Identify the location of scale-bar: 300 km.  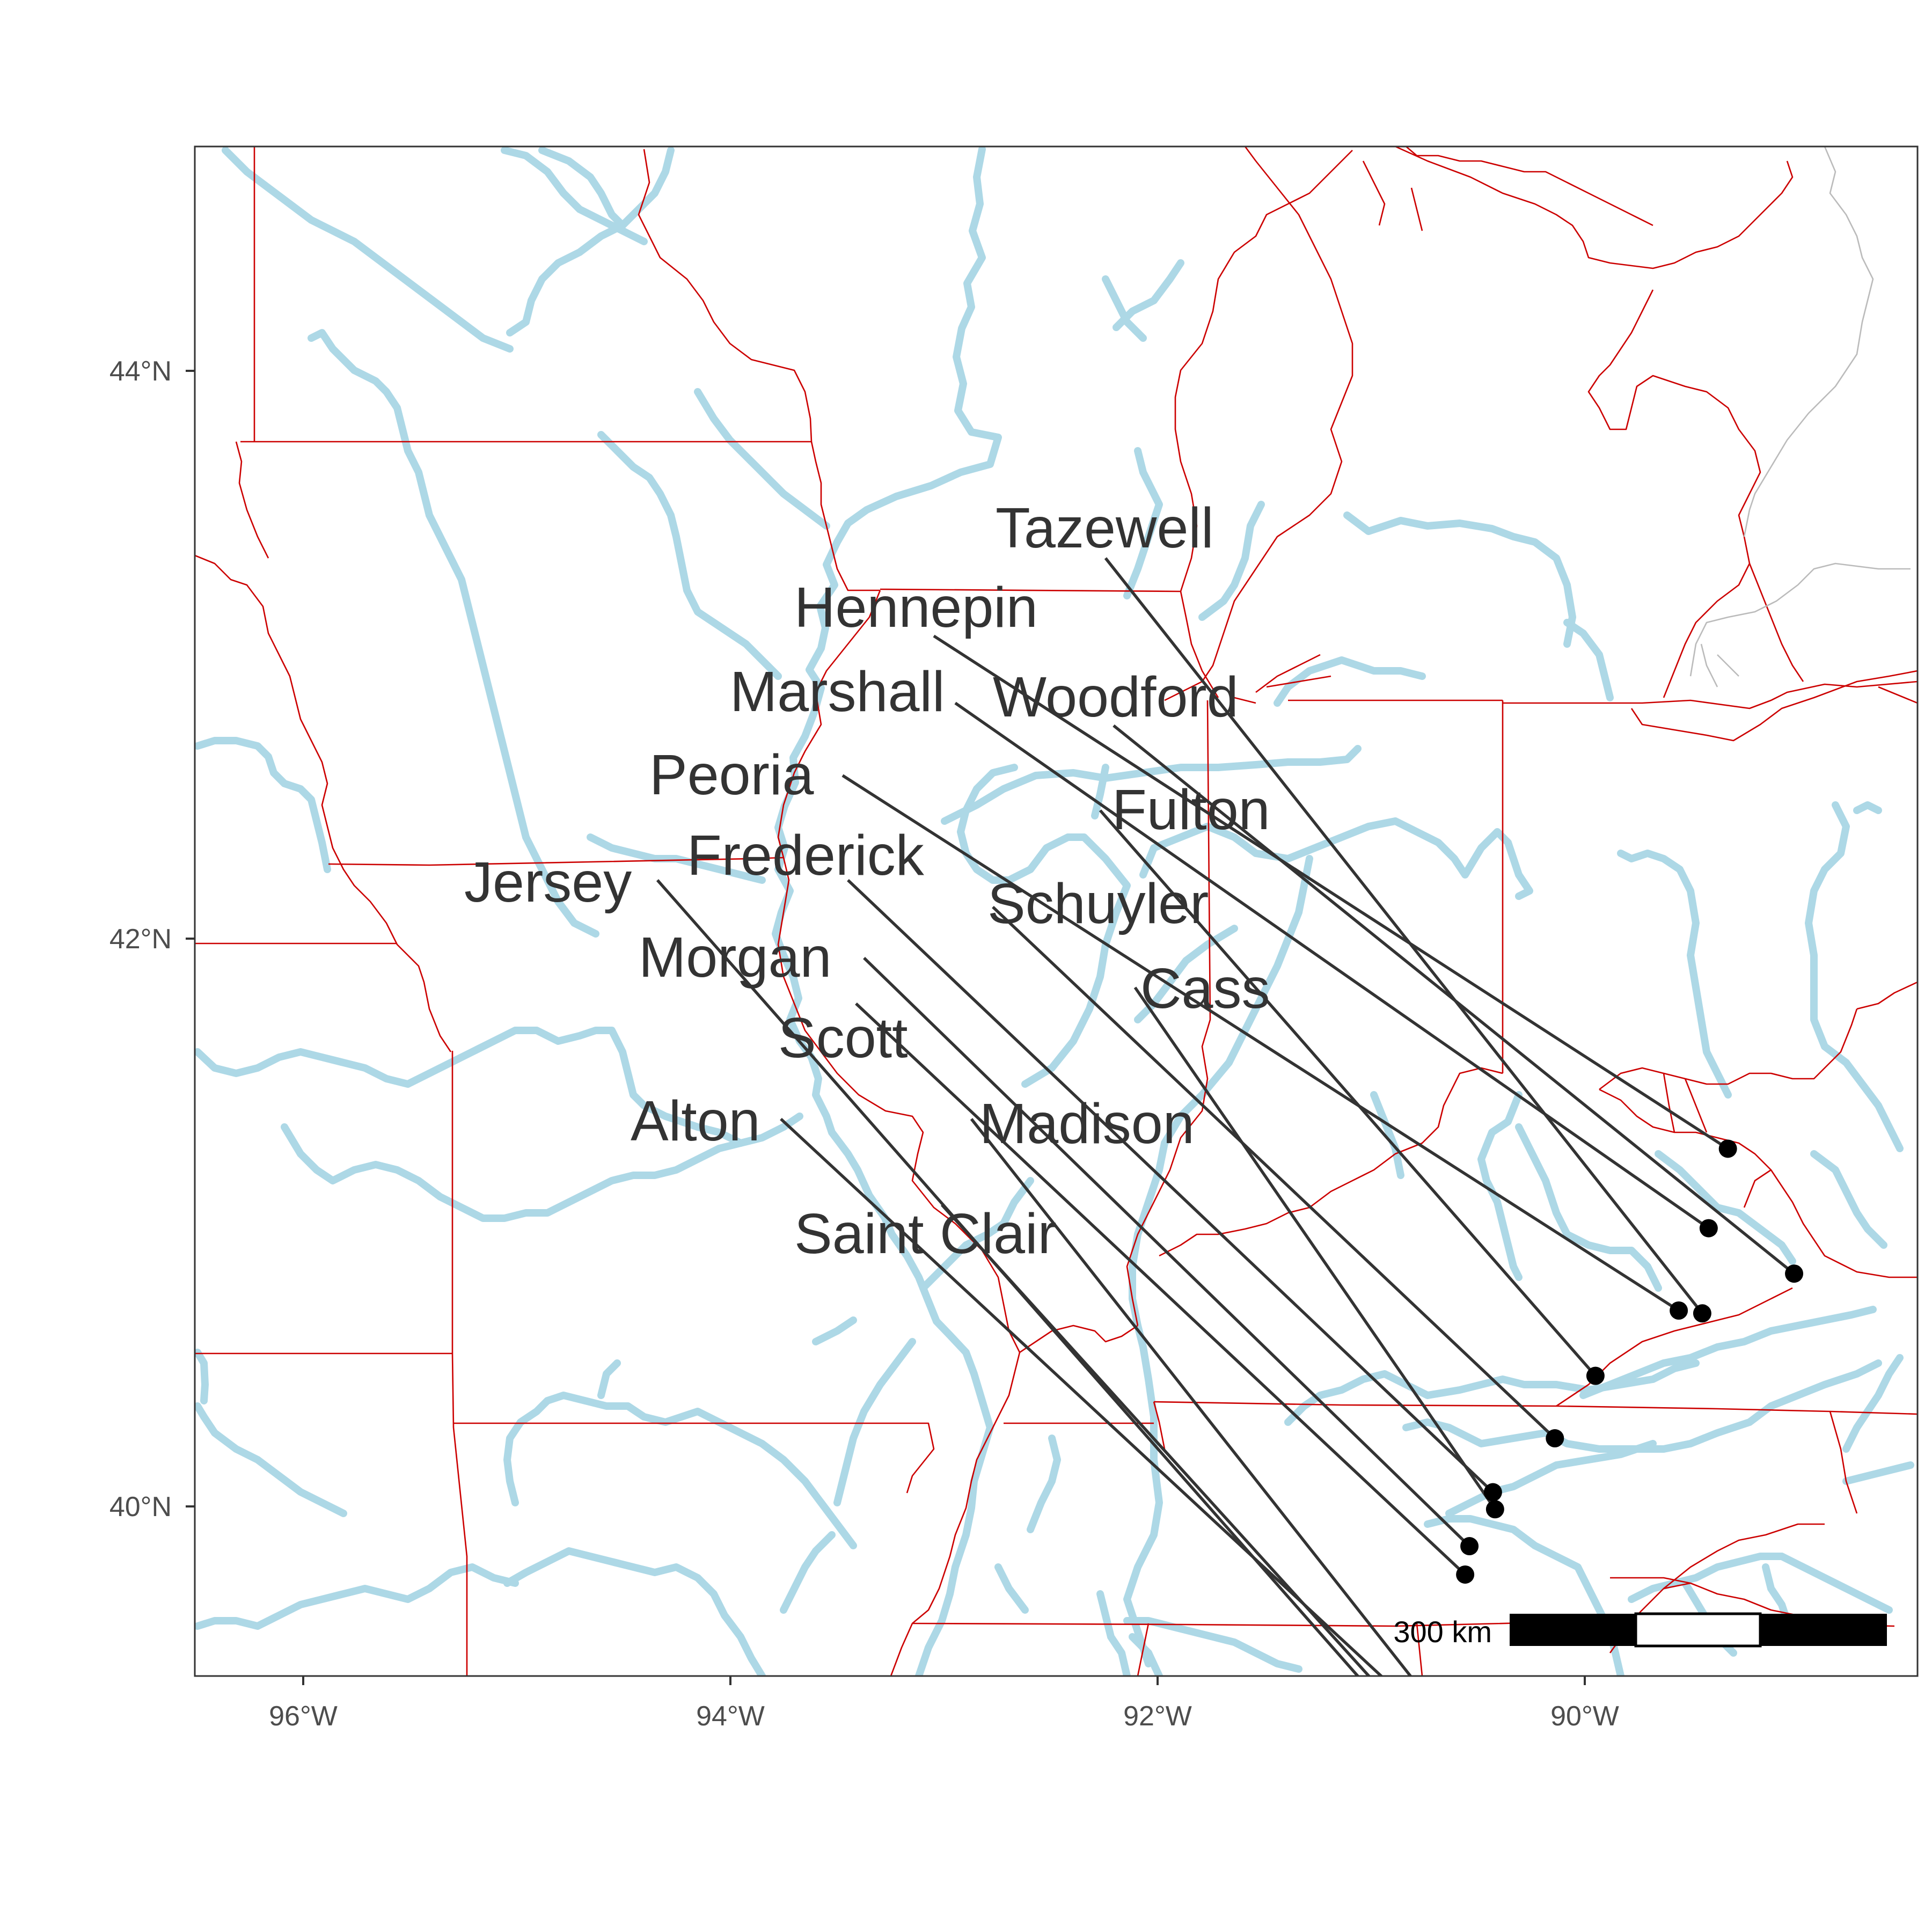
(1640, 1630).